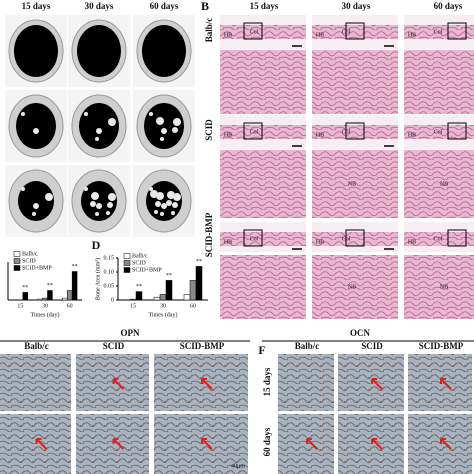  Describe the element at coordinates (30, 254) in the screenshot. I see `legend-label: Balb/c` at that location.